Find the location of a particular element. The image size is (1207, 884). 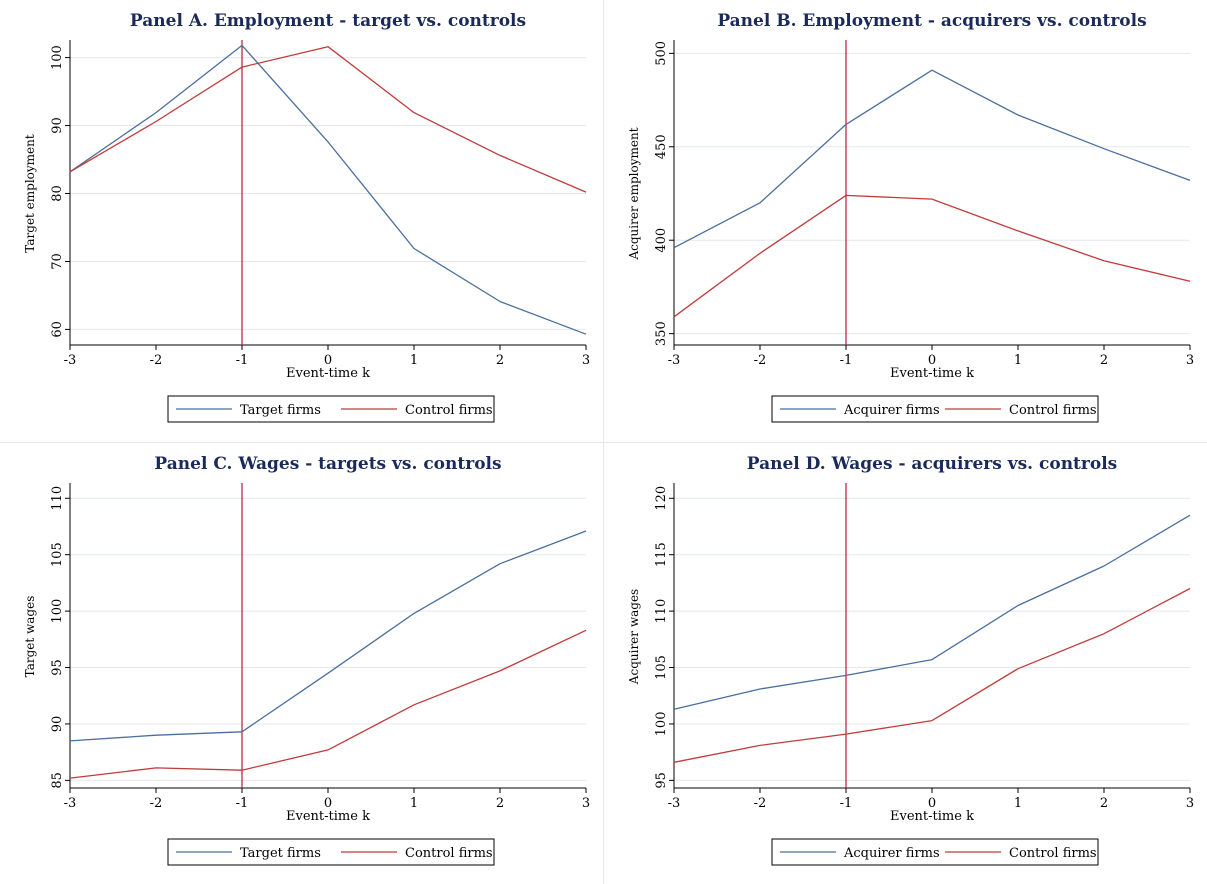

y-axis-label: Target employment is located at coordinates (30, 193).